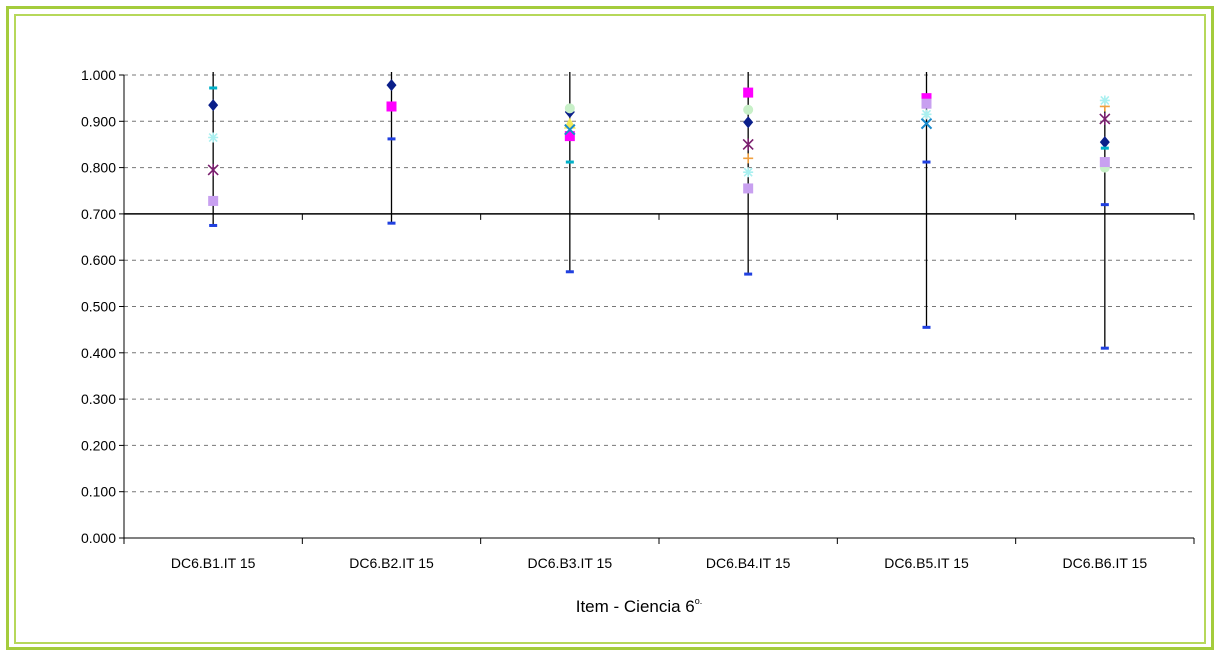  What do you see at coordinates (699, 601) in the screenshot?
I see `x-axis-title-superscript: o.` at bounding box center [699, 601].